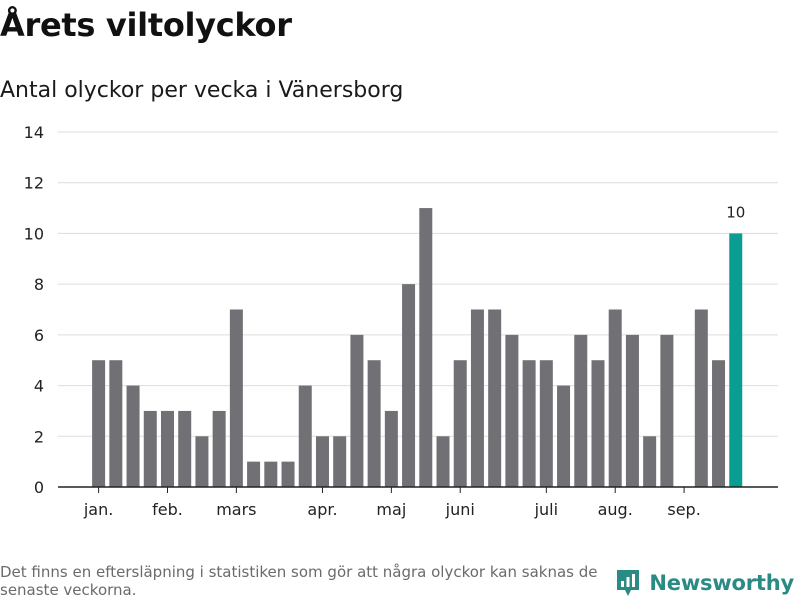 The width and height of the screenshot is (800, 600). What do you see at coordinates (34, 183) in the screenshot?
I see `y-tick-label: 12` at bounding box center [34, 183].